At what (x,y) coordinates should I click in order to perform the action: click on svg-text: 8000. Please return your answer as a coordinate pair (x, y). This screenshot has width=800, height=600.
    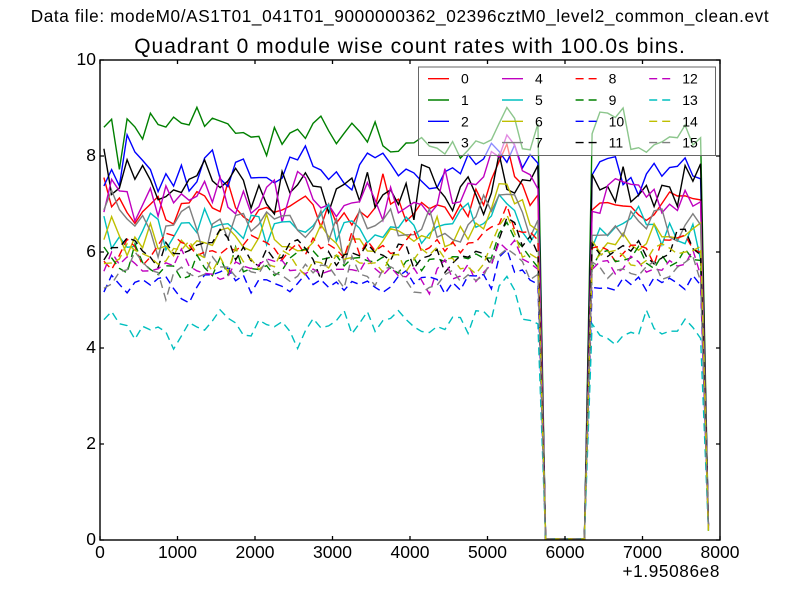
    Looking at the image, I should click on (720, 552).